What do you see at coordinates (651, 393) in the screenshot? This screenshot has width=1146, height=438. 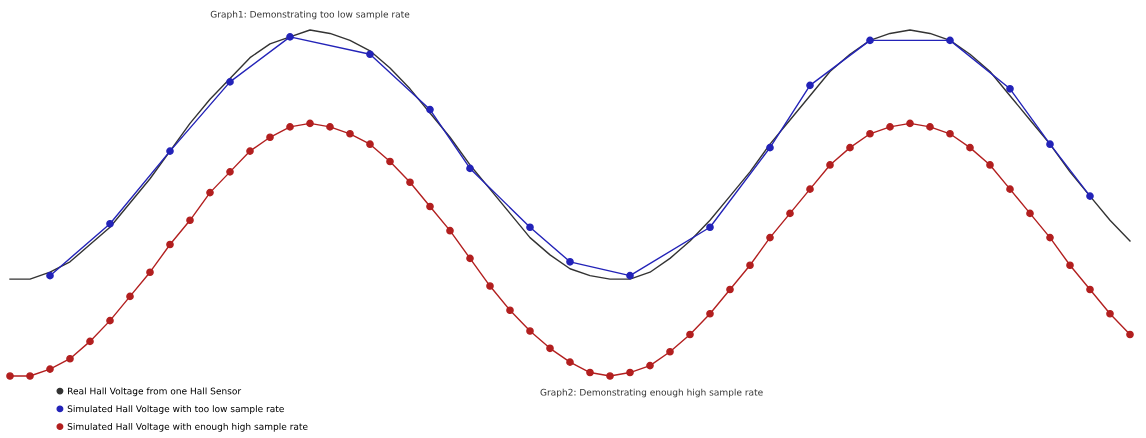 I see `caption: Graph2: Demonstrating enough high sample rate` at bounding box center [651, 393].